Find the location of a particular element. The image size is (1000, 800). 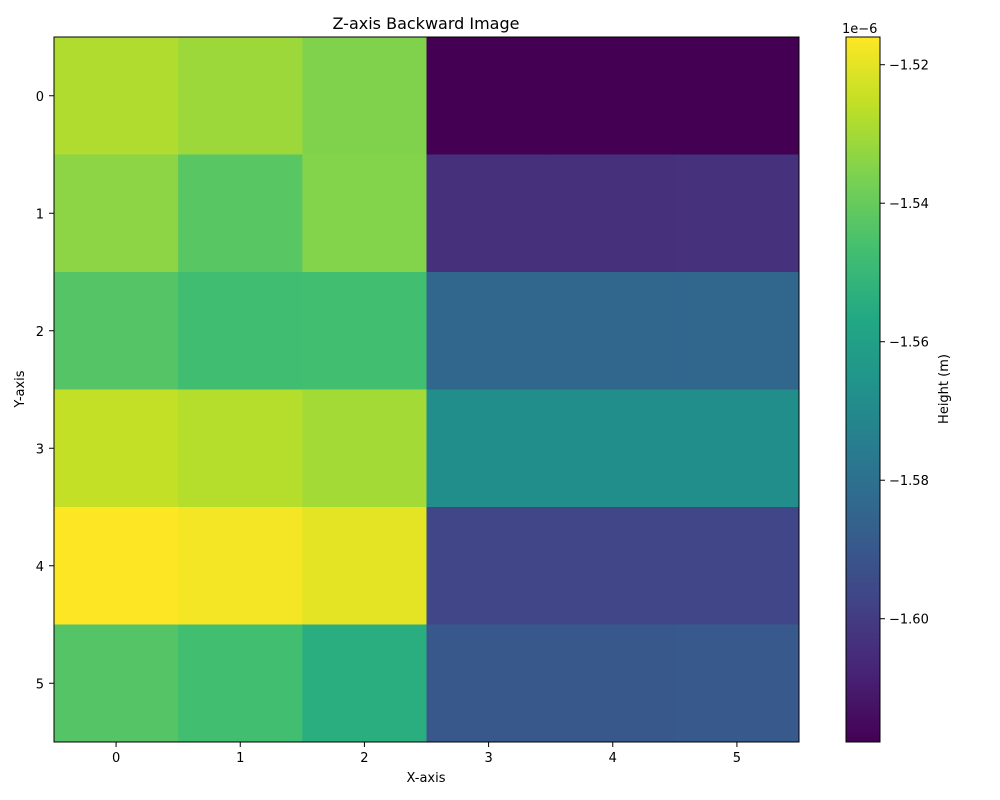

colorbar-tick-label: −1.56 is located at coordinates (909, 343).